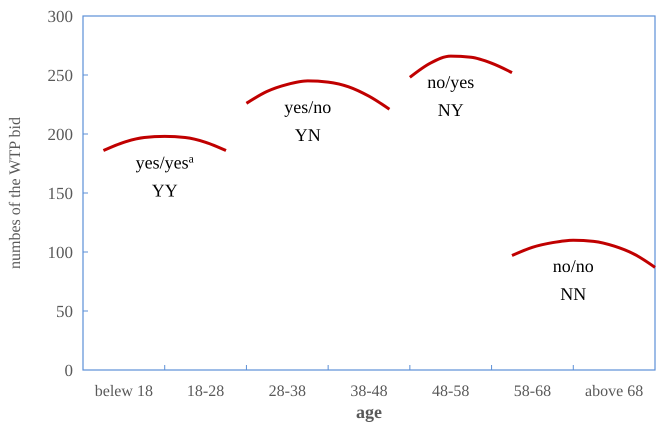  Describe the element at coordinates (287, 391) in the screenshot. I see `x-tick-label: 28-38` at that location.